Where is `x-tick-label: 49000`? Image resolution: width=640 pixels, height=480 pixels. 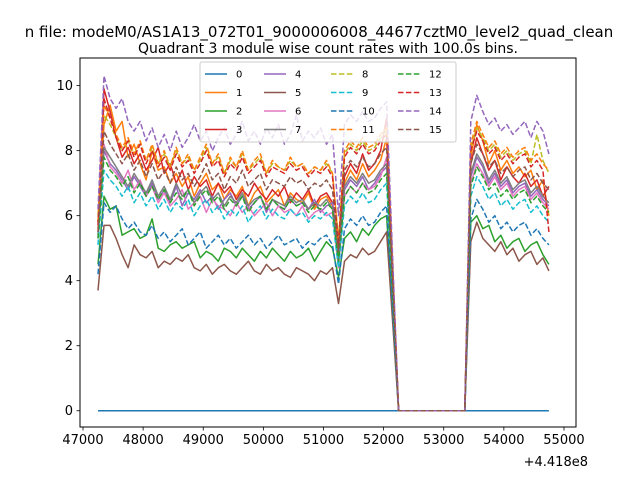
x-tick-label: 49000 is located at coordinates (203, 440).